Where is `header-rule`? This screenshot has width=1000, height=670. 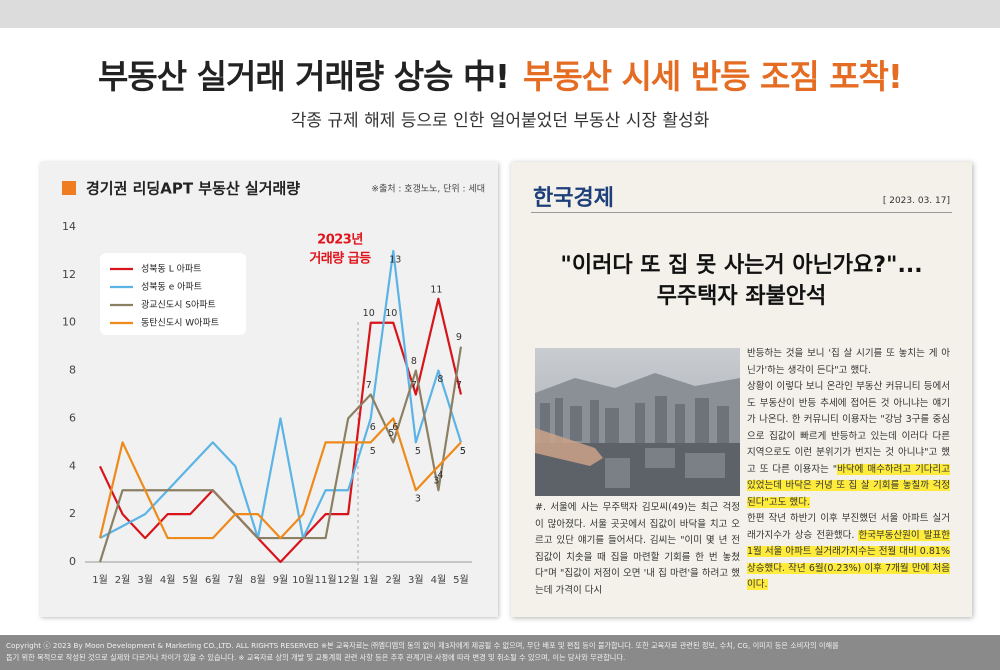
header-rule is located at coordinates (741, 212).